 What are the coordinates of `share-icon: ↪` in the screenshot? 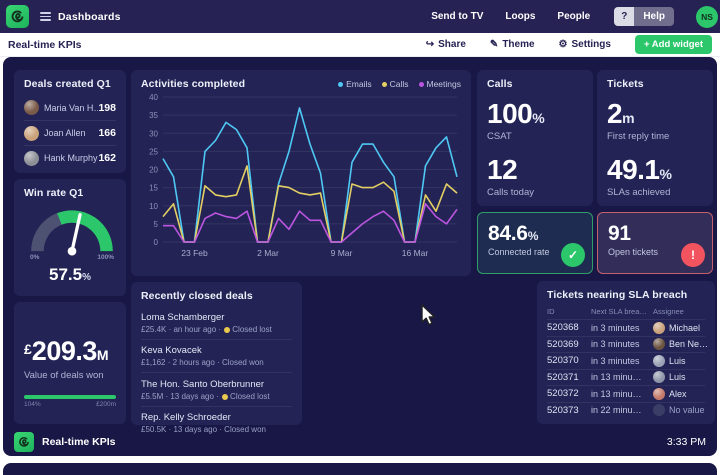 It's located at (430, 44).